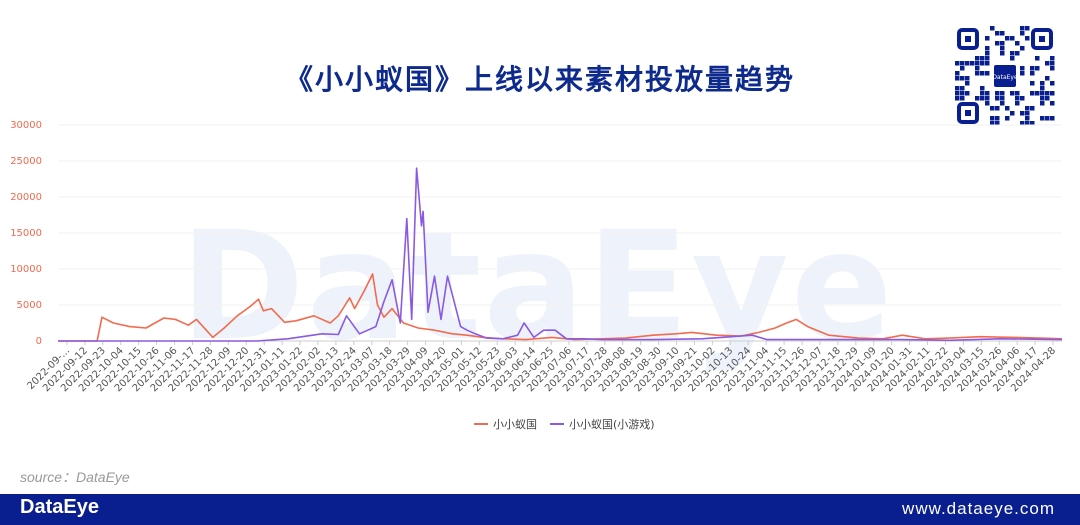  What do you see at coordinates (26, 161) in the screenshot?
I see `y-tick-label: 25000` at bounding box center [26, 161].